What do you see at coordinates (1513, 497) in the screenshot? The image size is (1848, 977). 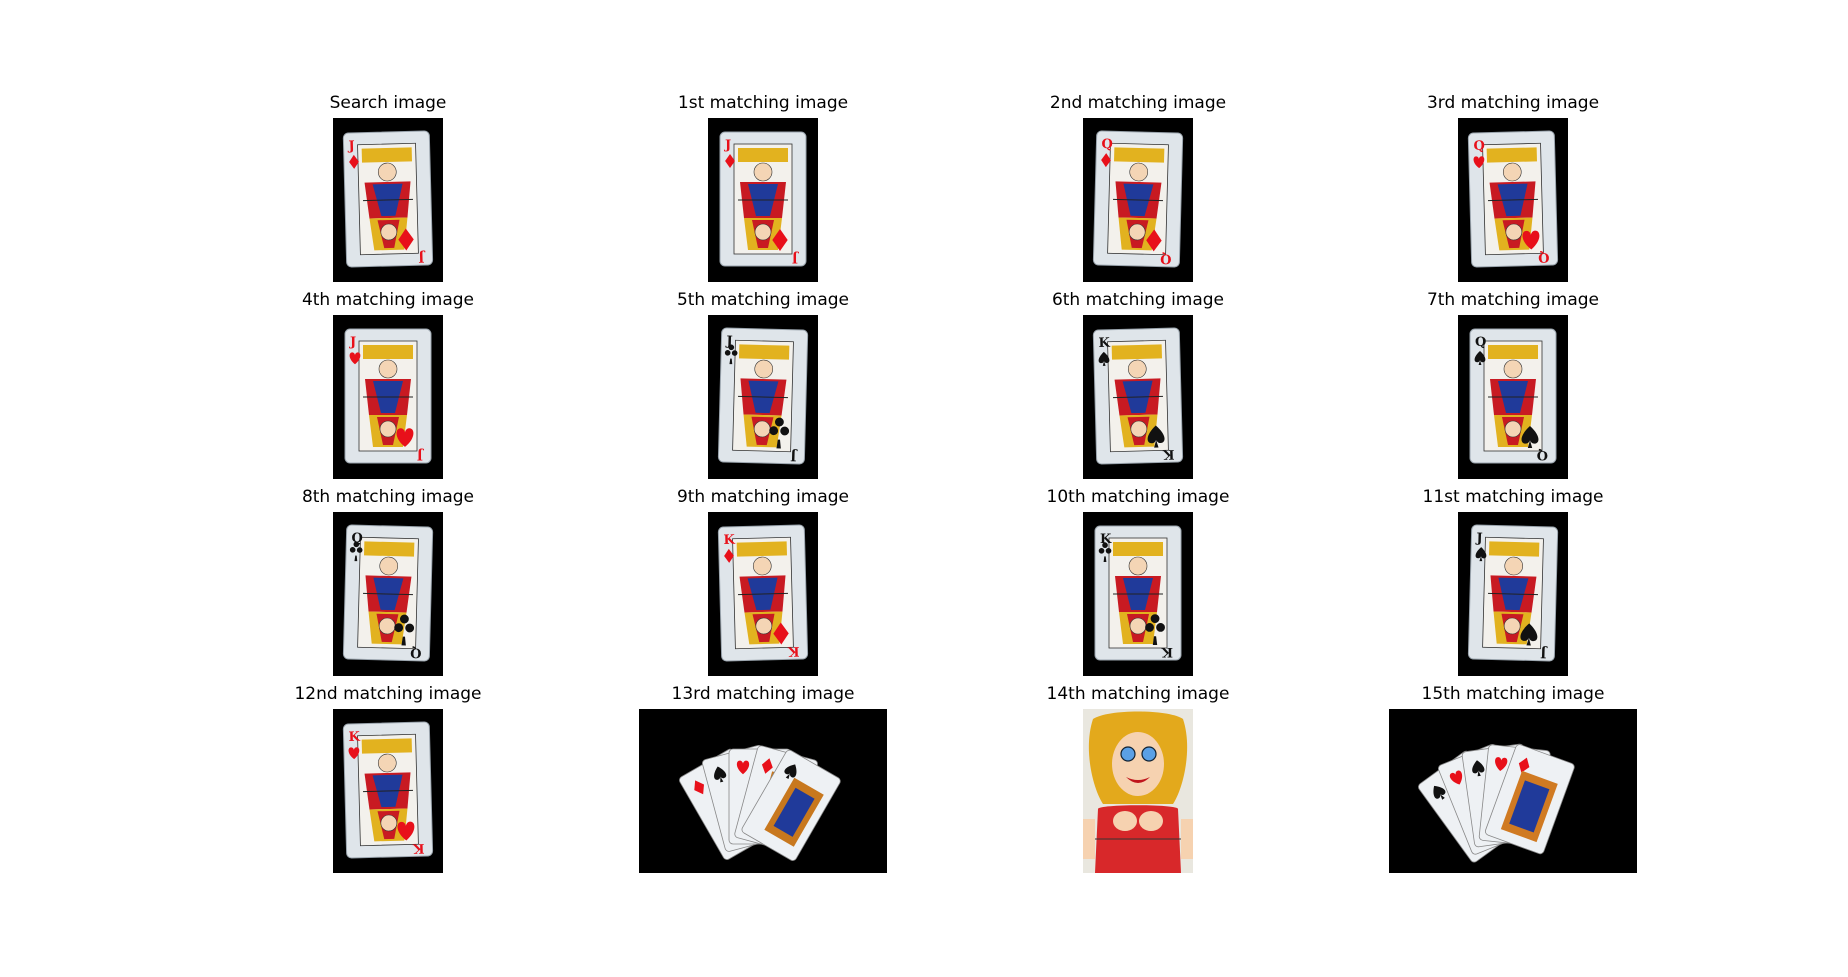 I see `panel-title: 11st matching image` at bounding box center [1513, 497].